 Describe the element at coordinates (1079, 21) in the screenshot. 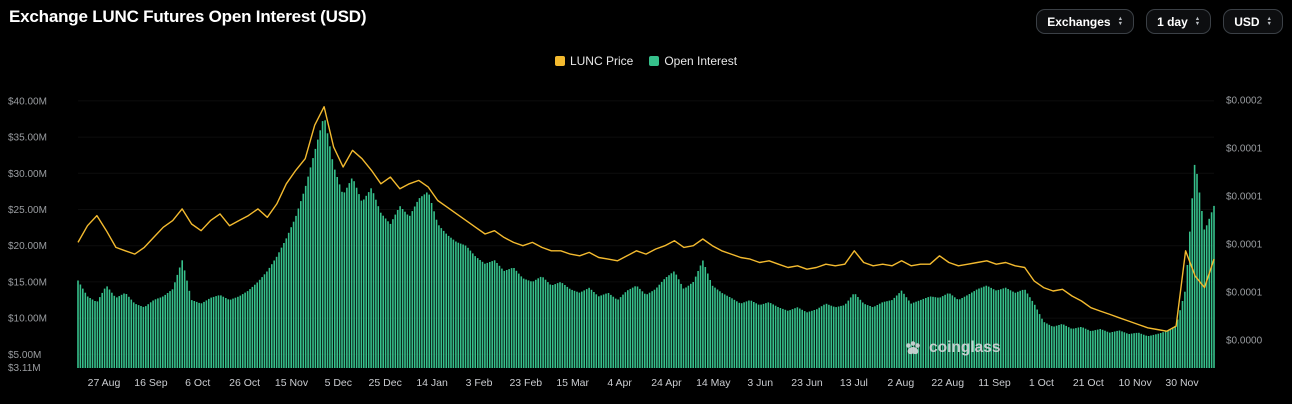

I see `exchanges-dropdown-label: Exchanges` at that location.